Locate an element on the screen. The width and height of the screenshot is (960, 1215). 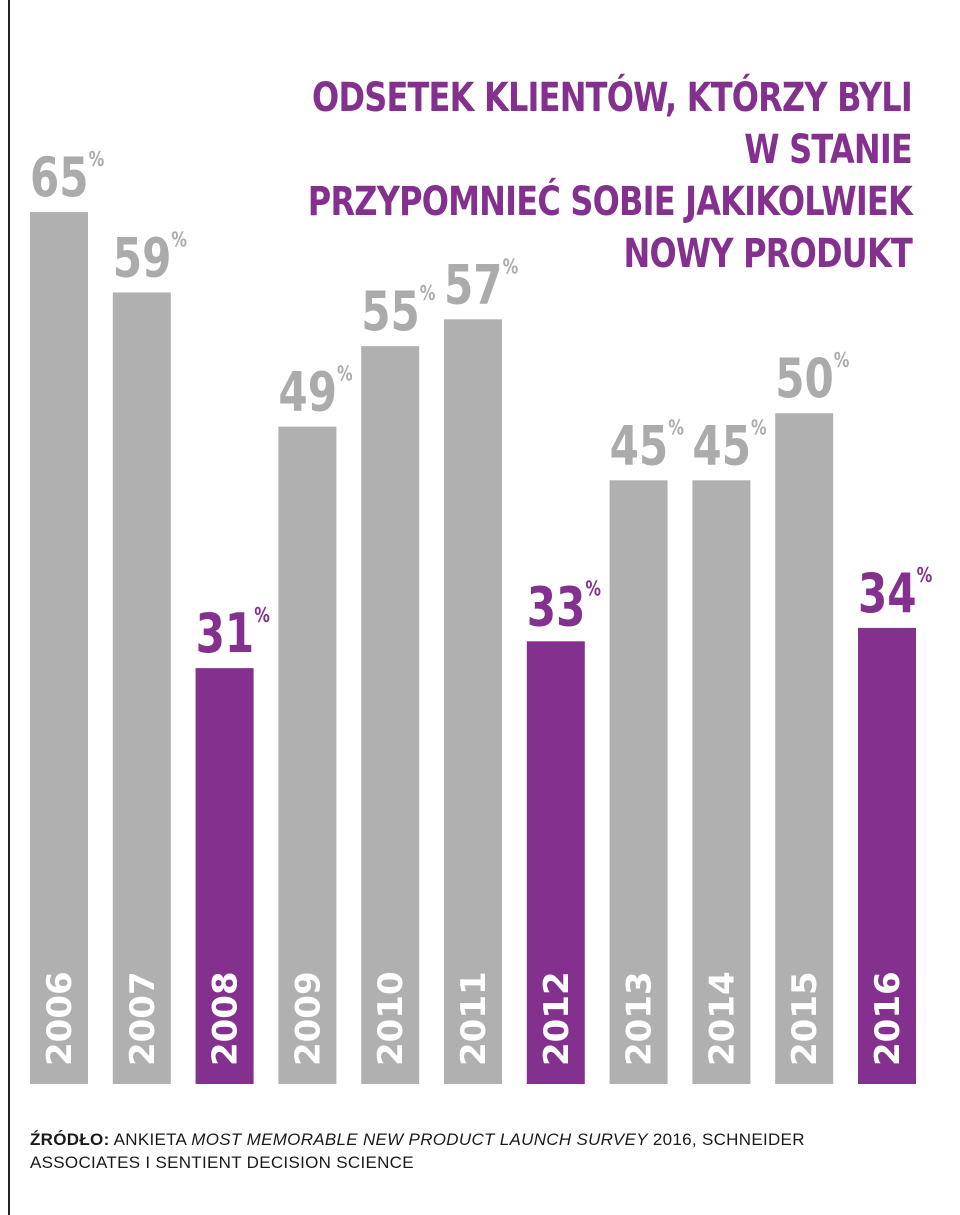
year-label-2007: 2007 is located at coordinates (143, 1018).